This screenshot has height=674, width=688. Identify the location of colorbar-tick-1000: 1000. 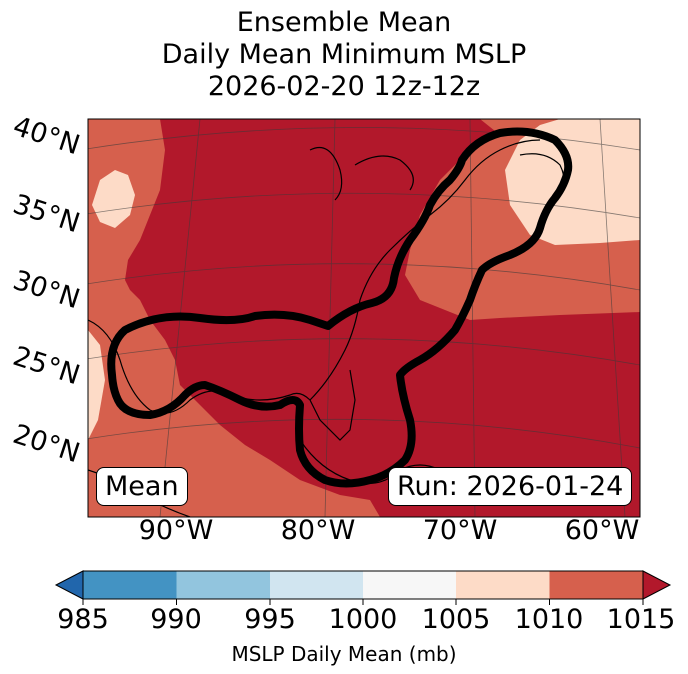
(363, 619).